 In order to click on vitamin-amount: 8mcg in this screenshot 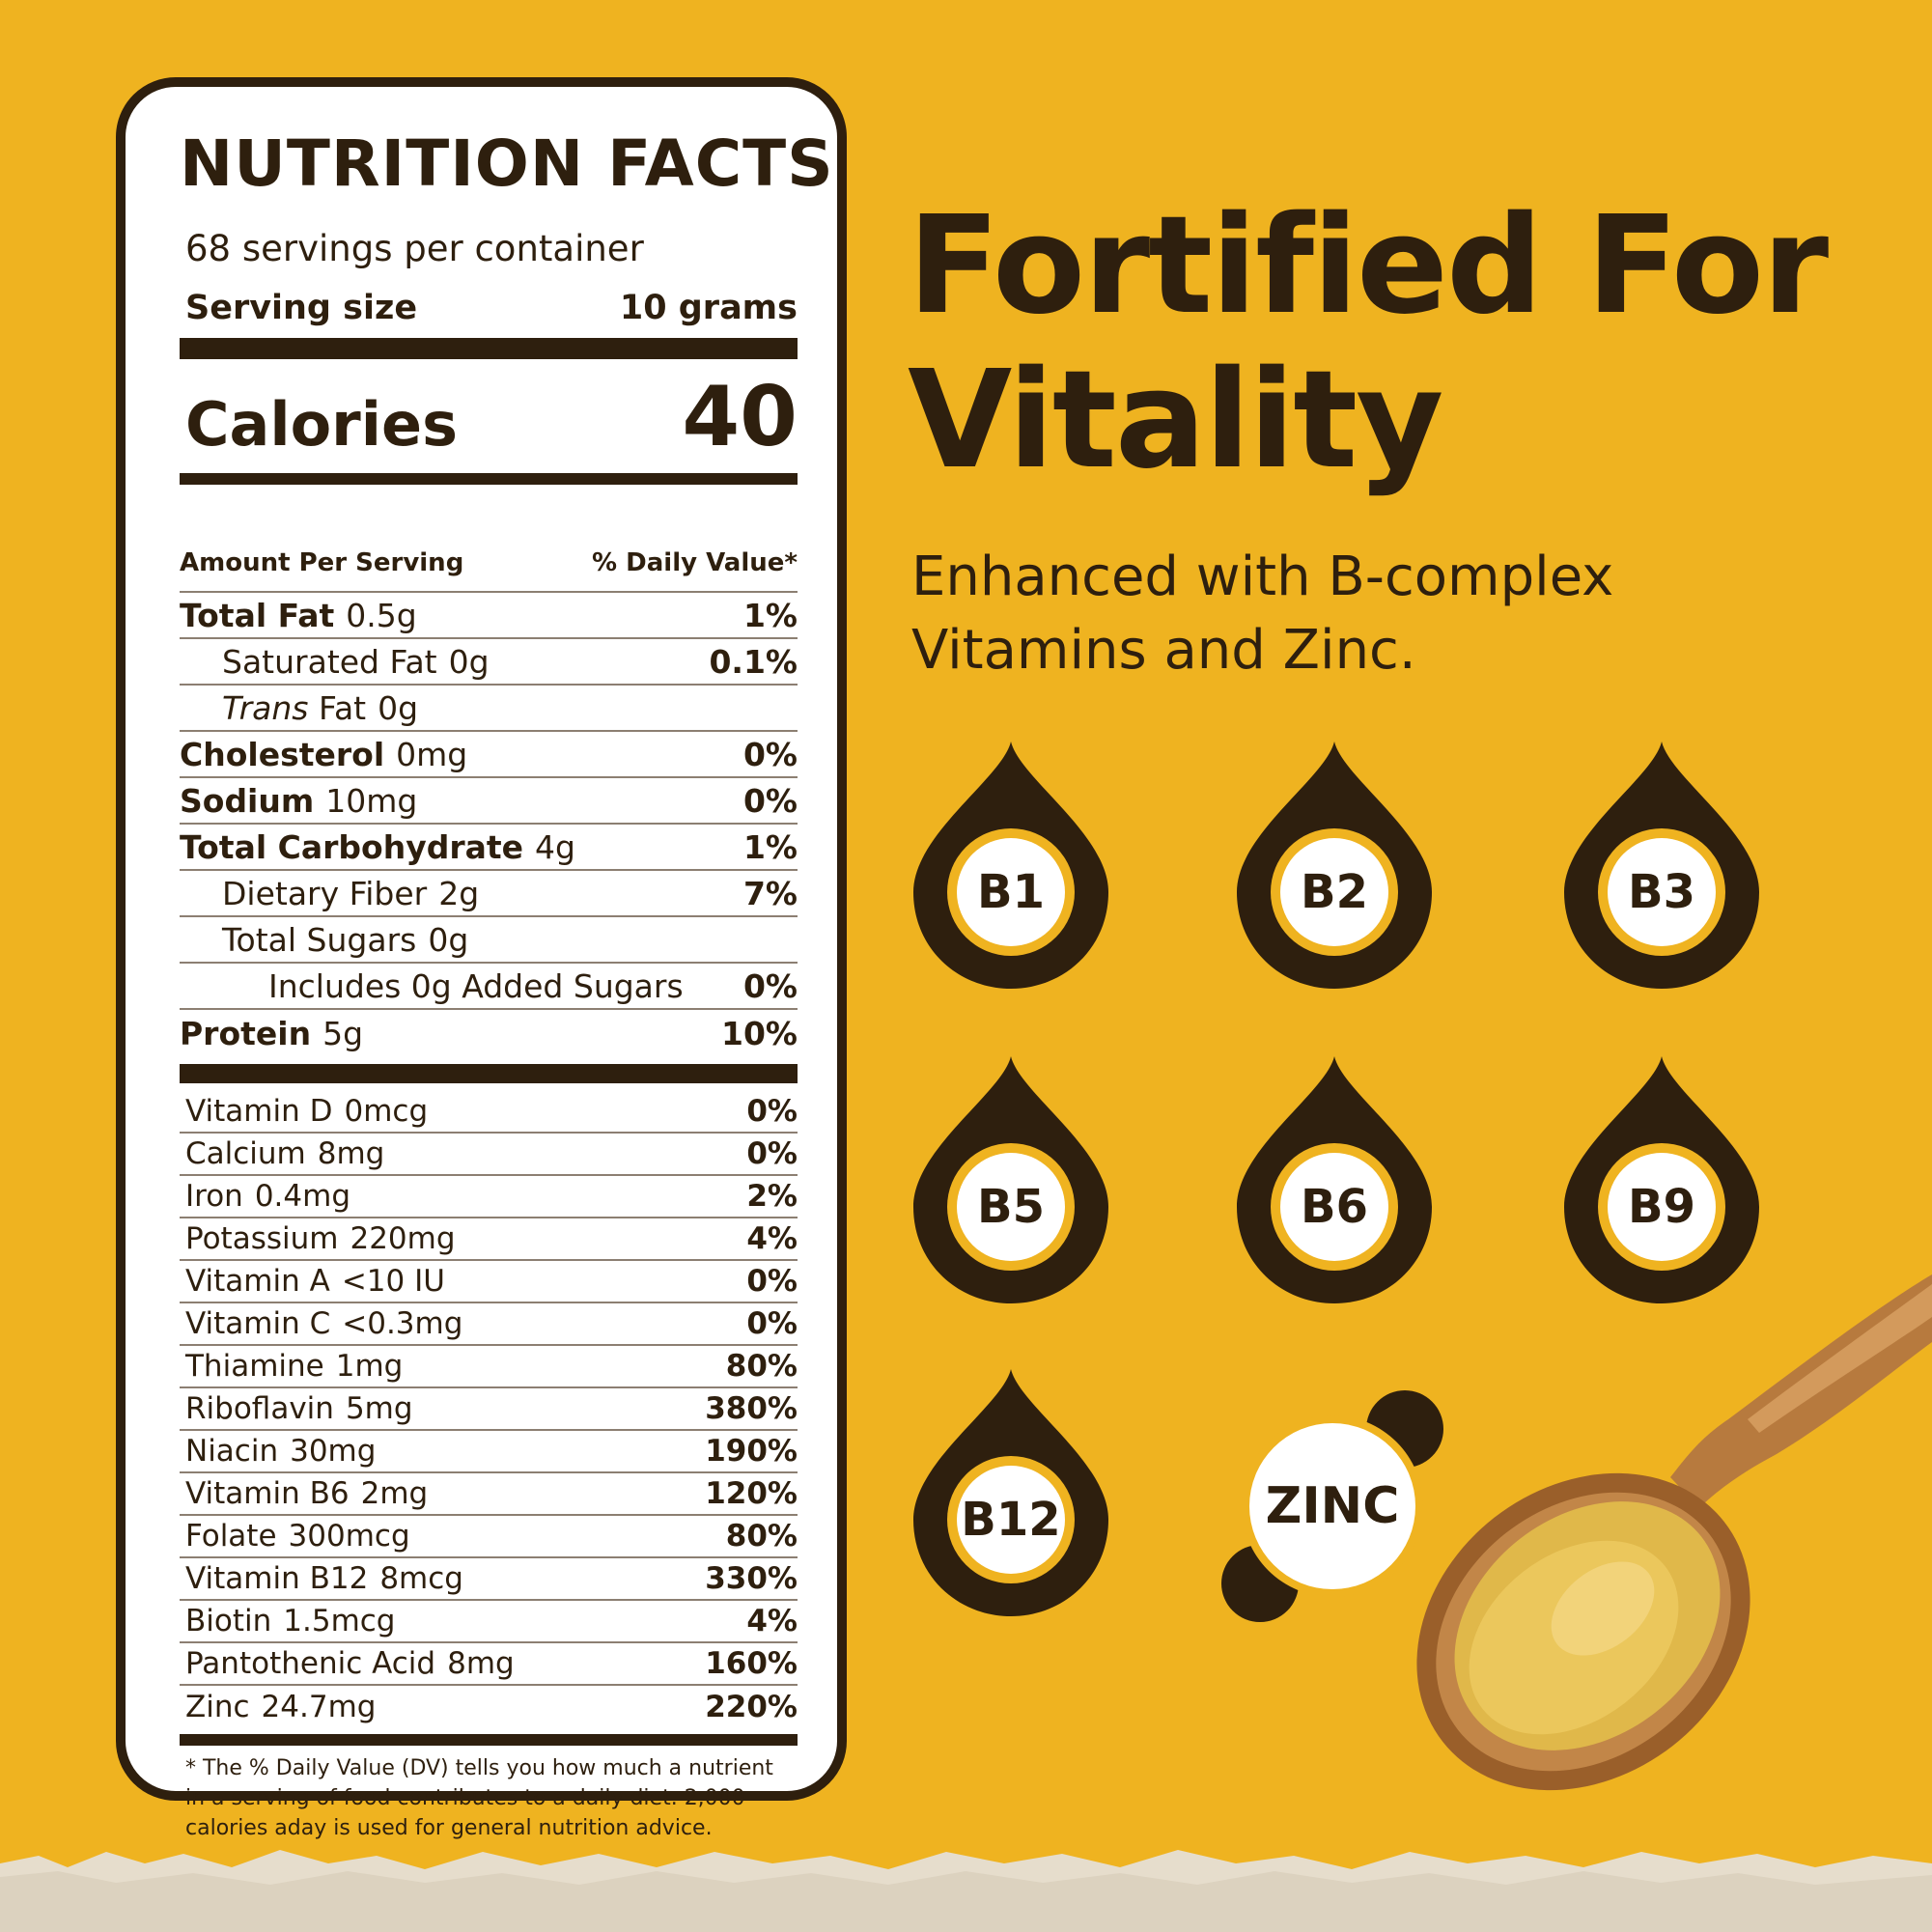, I will do `click(421, 1579)`.